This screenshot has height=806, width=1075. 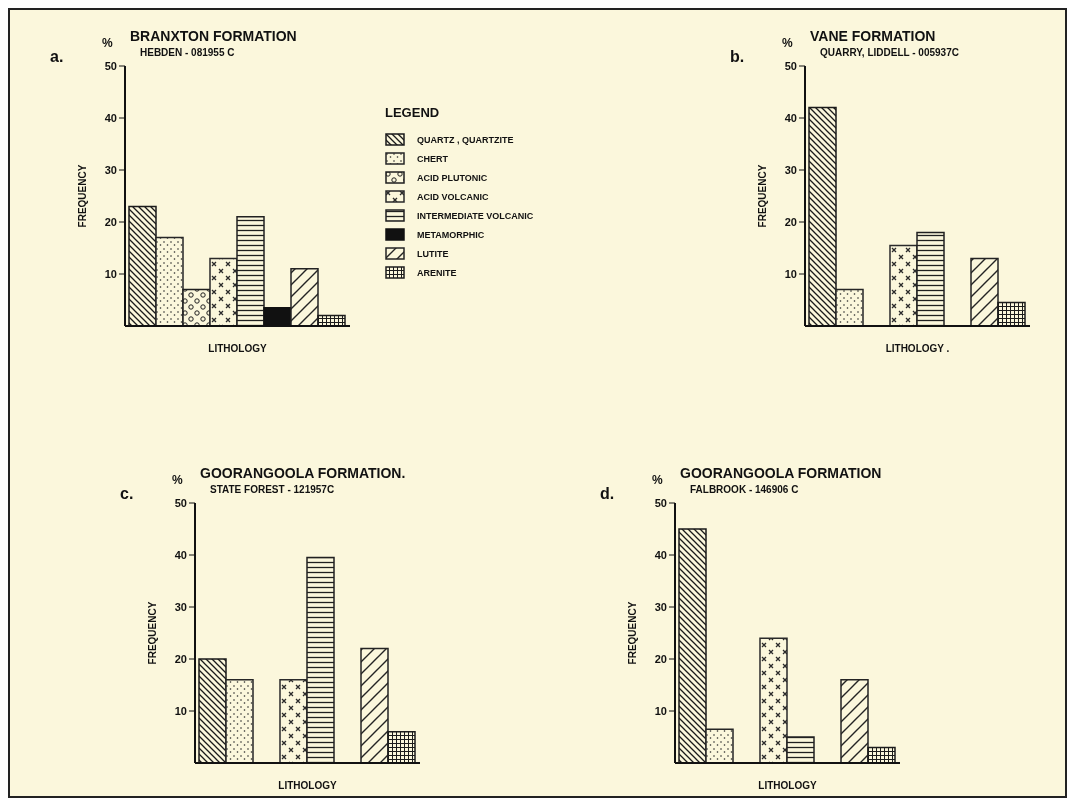 I want to click on legend-title: LEGEND, so click(x=413, y=112).